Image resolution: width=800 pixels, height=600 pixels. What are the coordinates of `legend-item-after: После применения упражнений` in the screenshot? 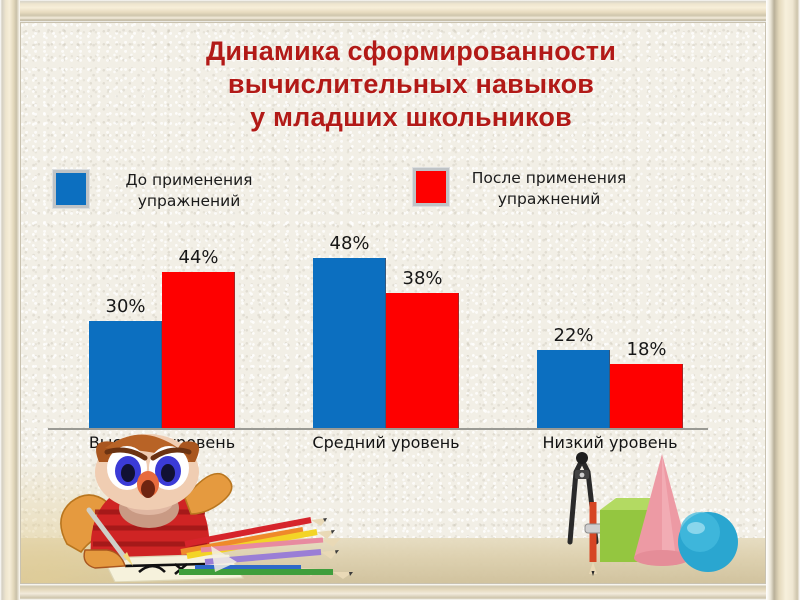 It's located at (526, 189).